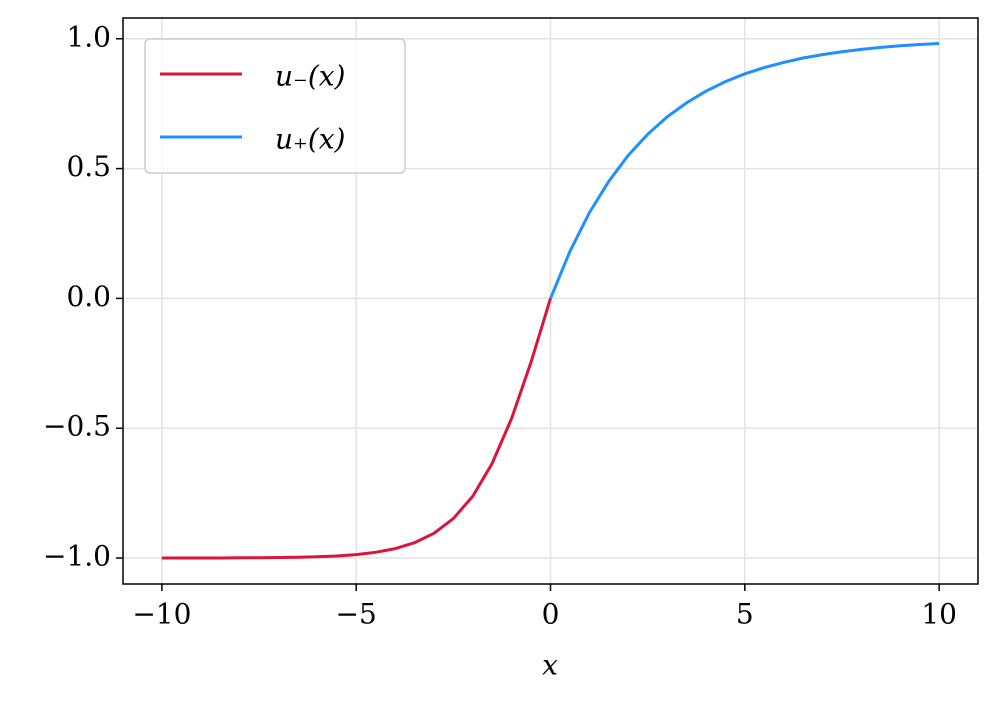 The width and height of the screenshot is (997, 706). What do you see at coordinates (745, 614) in the screenshot?
I see `x-tick-label: 5` at bounding box center [745, 614].